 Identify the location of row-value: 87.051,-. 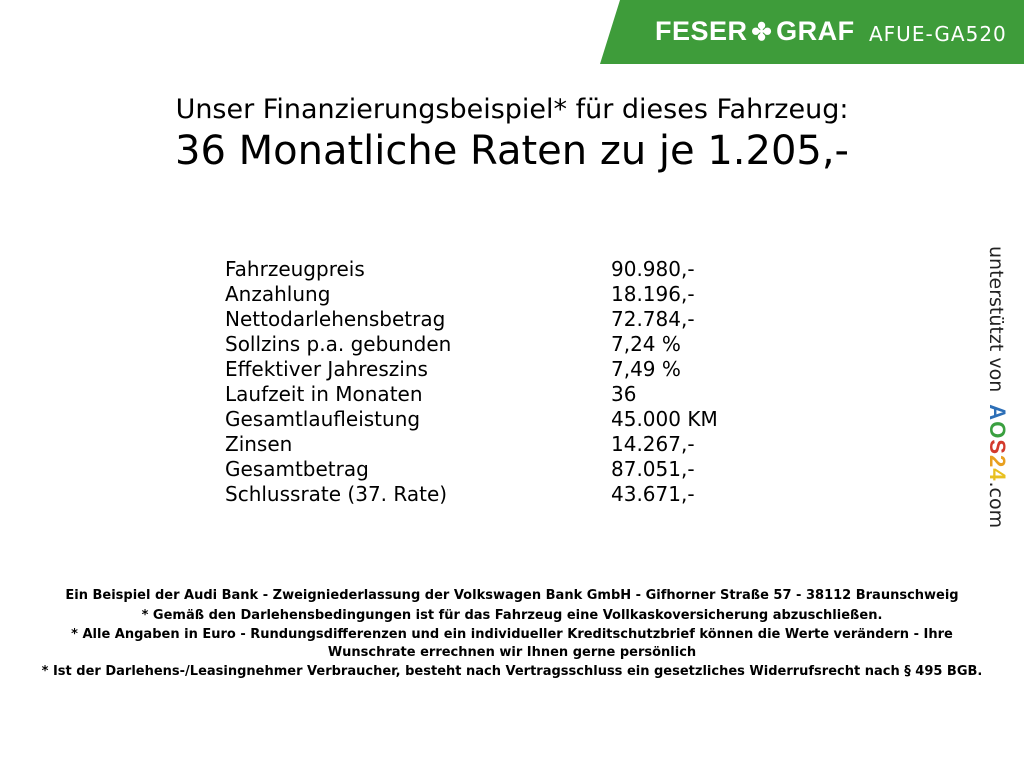
(653, 469).